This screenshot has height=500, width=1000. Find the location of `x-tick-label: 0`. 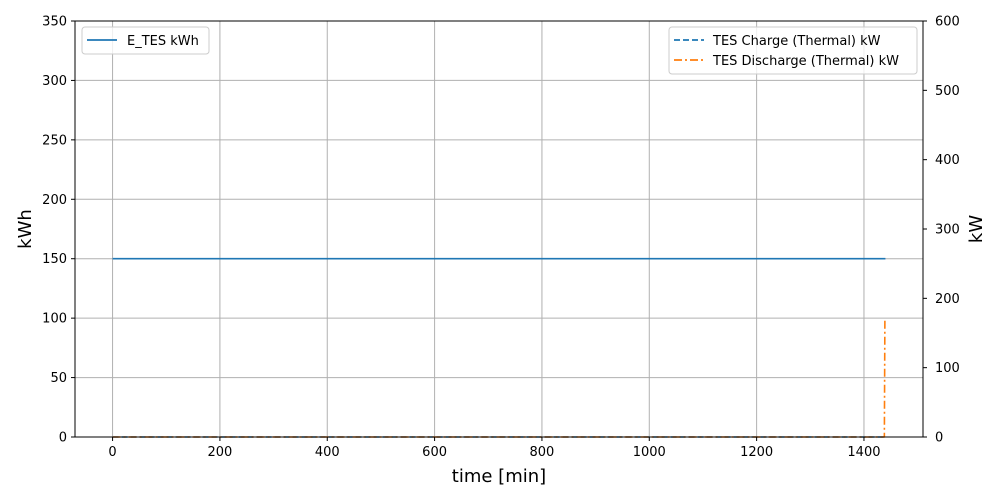

x-tick-label: 0 is located at coordinates (112, 452).